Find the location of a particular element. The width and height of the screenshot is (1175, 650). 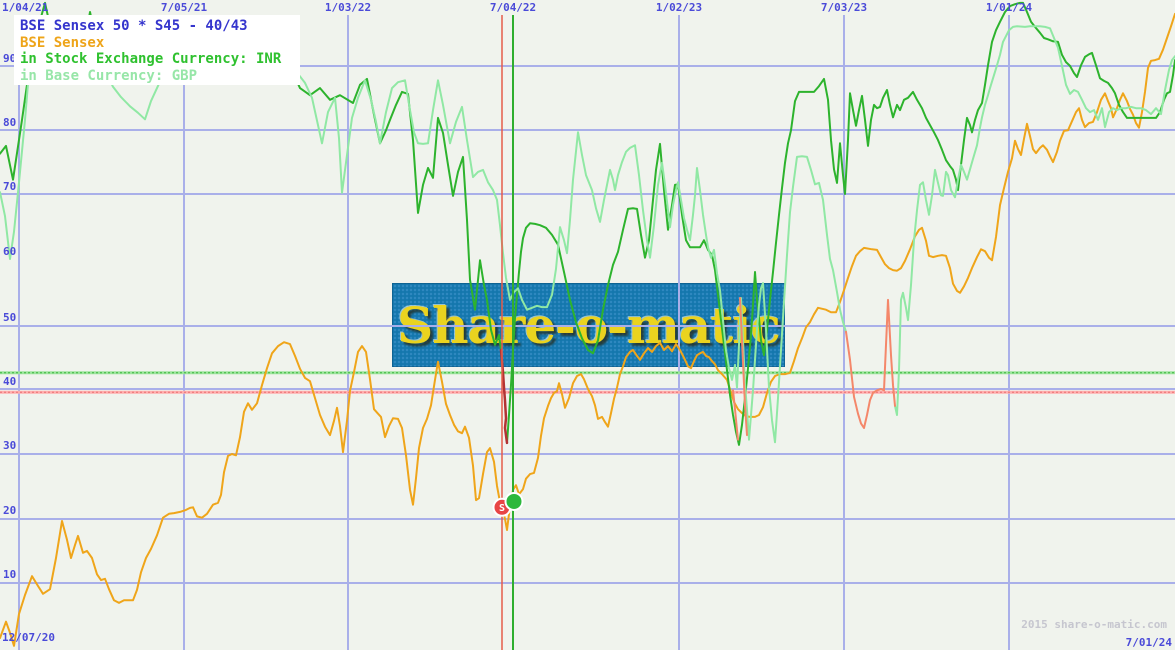

series-in-base-currency-gbp-part-b- is located at coordinates (1034, 220).